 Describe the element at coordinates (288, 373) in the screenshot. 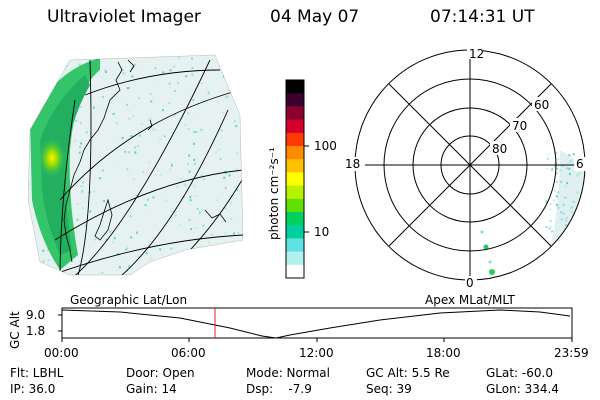

I see `info-mode: Mode: Normal` at that location.